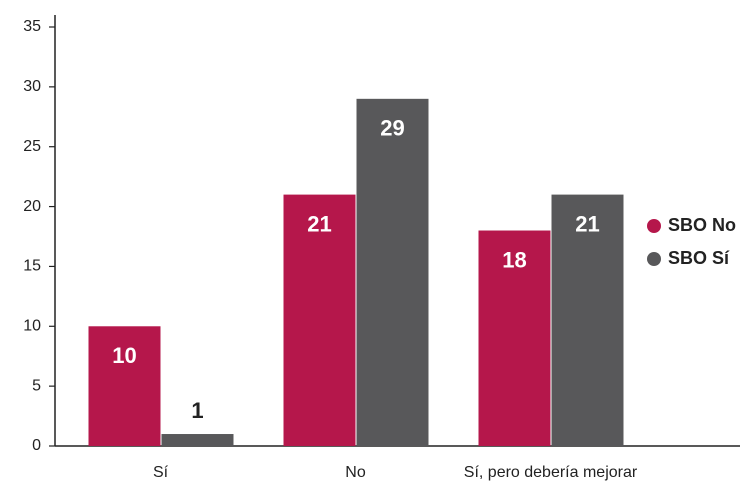 The height and width of the screenshot is (486, 749). Describe the element at coordinates (702, 225) in the screenshot. I see `legend-label: SBO No` at that location.